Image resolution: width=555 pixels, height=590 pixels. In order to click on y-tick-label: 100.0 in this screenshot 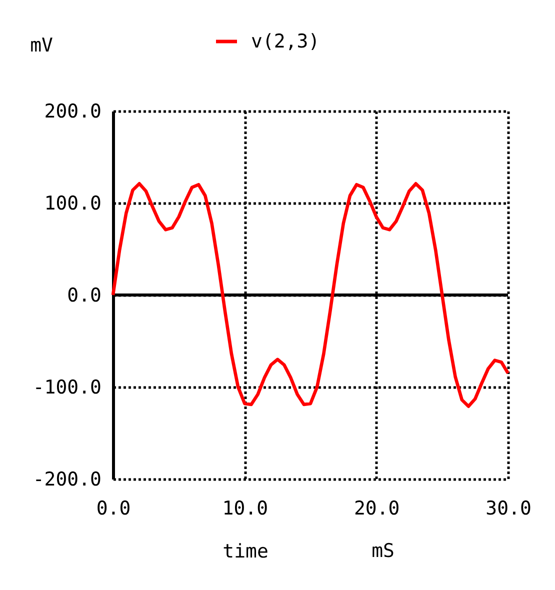, I will do `click(73, 203)`.